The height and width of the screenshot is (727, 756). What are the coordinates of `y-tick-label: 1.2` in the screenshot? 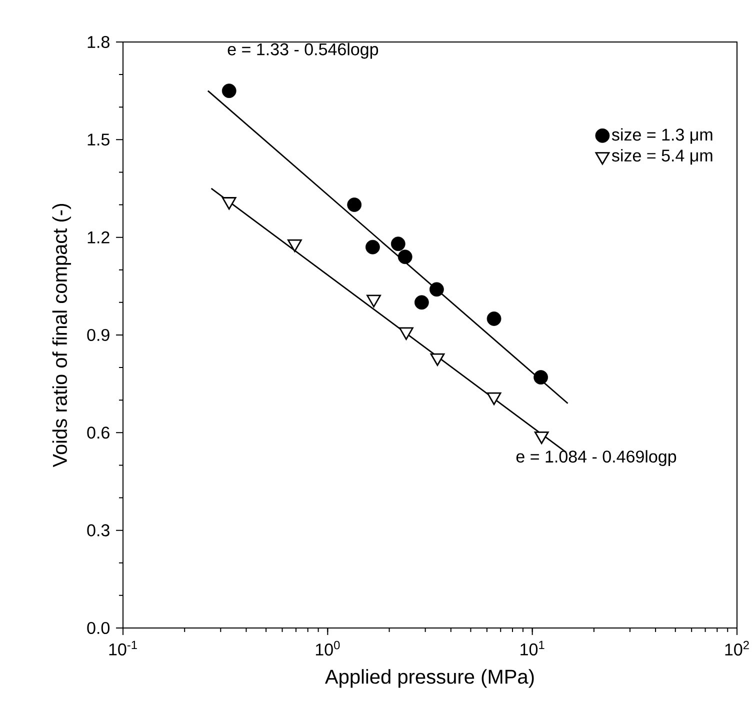 It's located at (99, 237).